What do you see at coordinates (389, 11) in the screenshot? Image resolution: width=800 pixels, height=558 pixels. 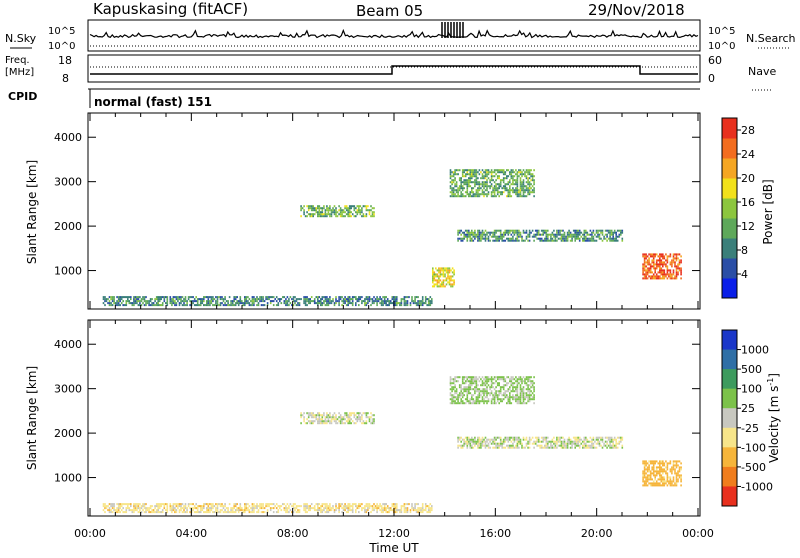 I see `beam-title: Beam 05` at bounding box center [389, 11].